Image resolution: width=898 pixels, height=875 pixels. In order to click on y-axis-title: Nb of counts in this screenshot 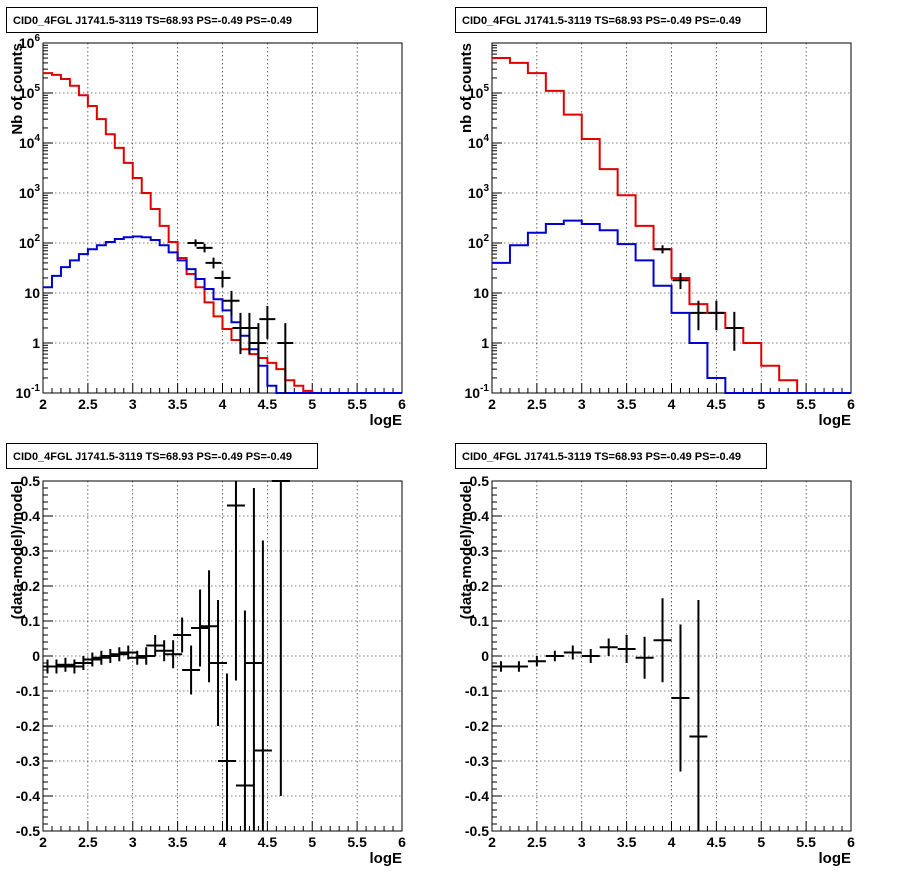, I will do `click(17, 89)`.